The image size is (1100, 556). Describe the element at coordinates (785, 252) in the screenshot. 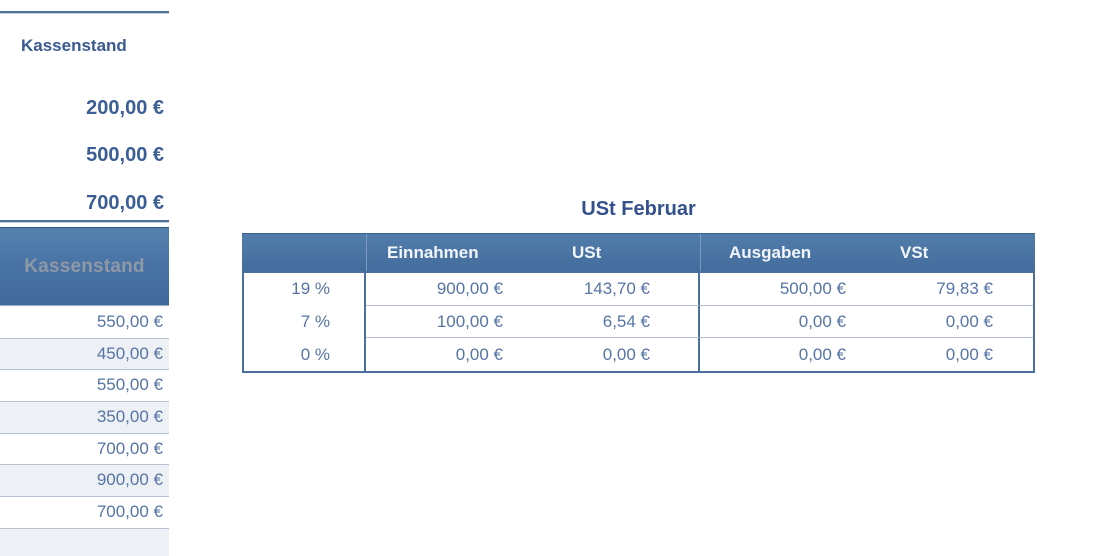

I see `ust-header-ausgaben: Ausgaben` at that location.